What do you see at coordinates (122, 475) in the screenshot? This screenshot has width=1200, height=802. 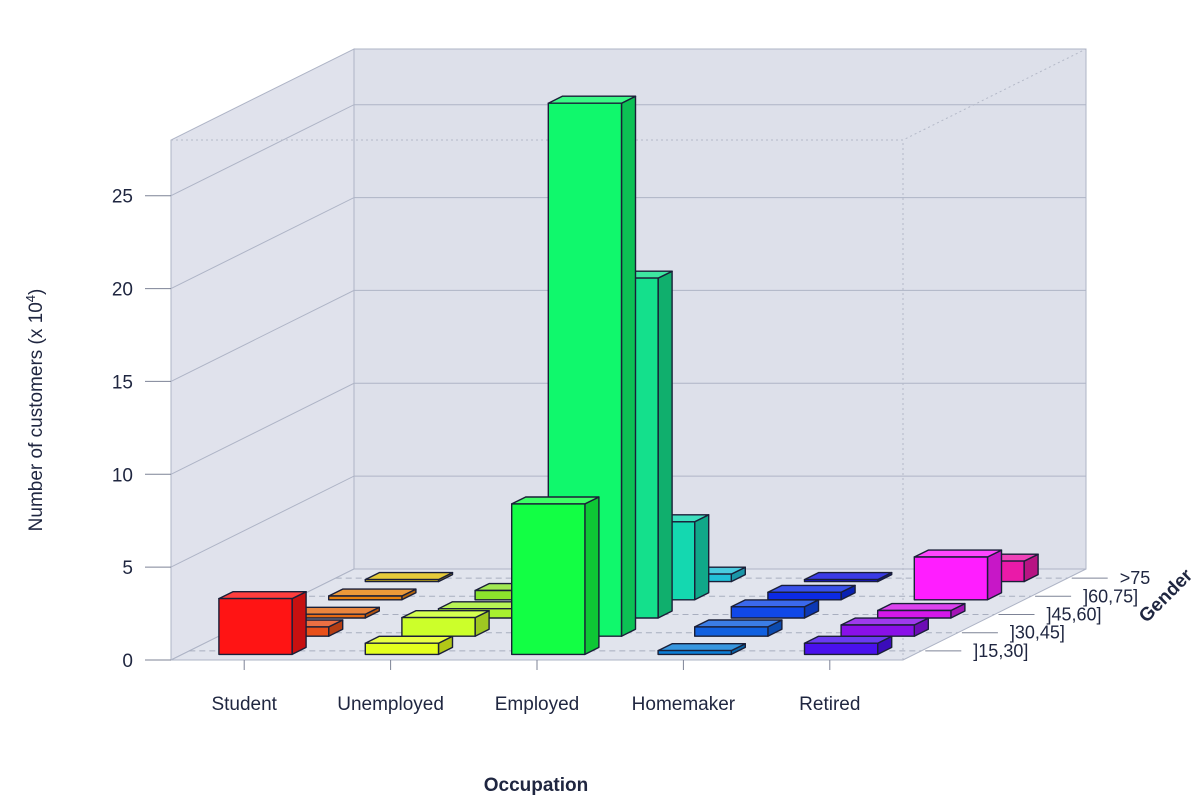 I see `y-tick-label: 10` at bounding box center [122, 475].